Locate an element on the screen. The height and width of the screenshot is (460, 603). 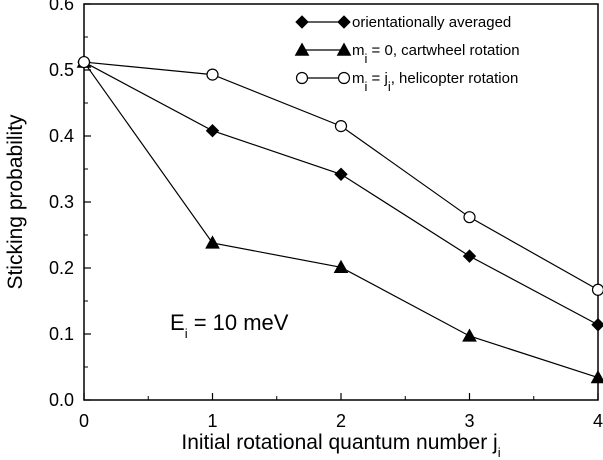
x-axis-title: Initial rotational quantum number ji is located at coordinates (340, 445).